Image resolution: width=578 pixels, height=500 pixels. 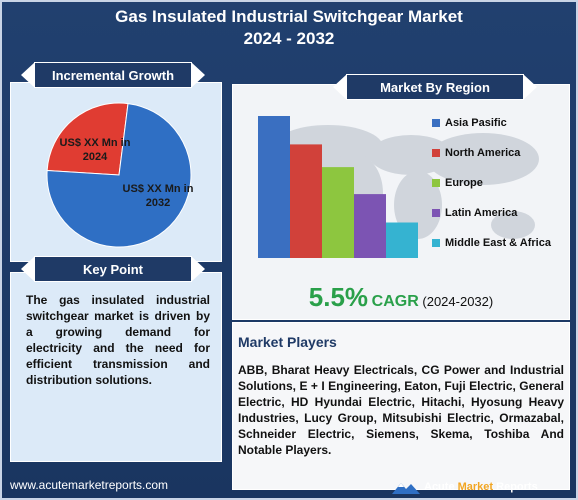 What do you see at coordinates (515, 487) in the screenshot?
I see `logo-text-part3: Reports` at bounding box center [515, 487].